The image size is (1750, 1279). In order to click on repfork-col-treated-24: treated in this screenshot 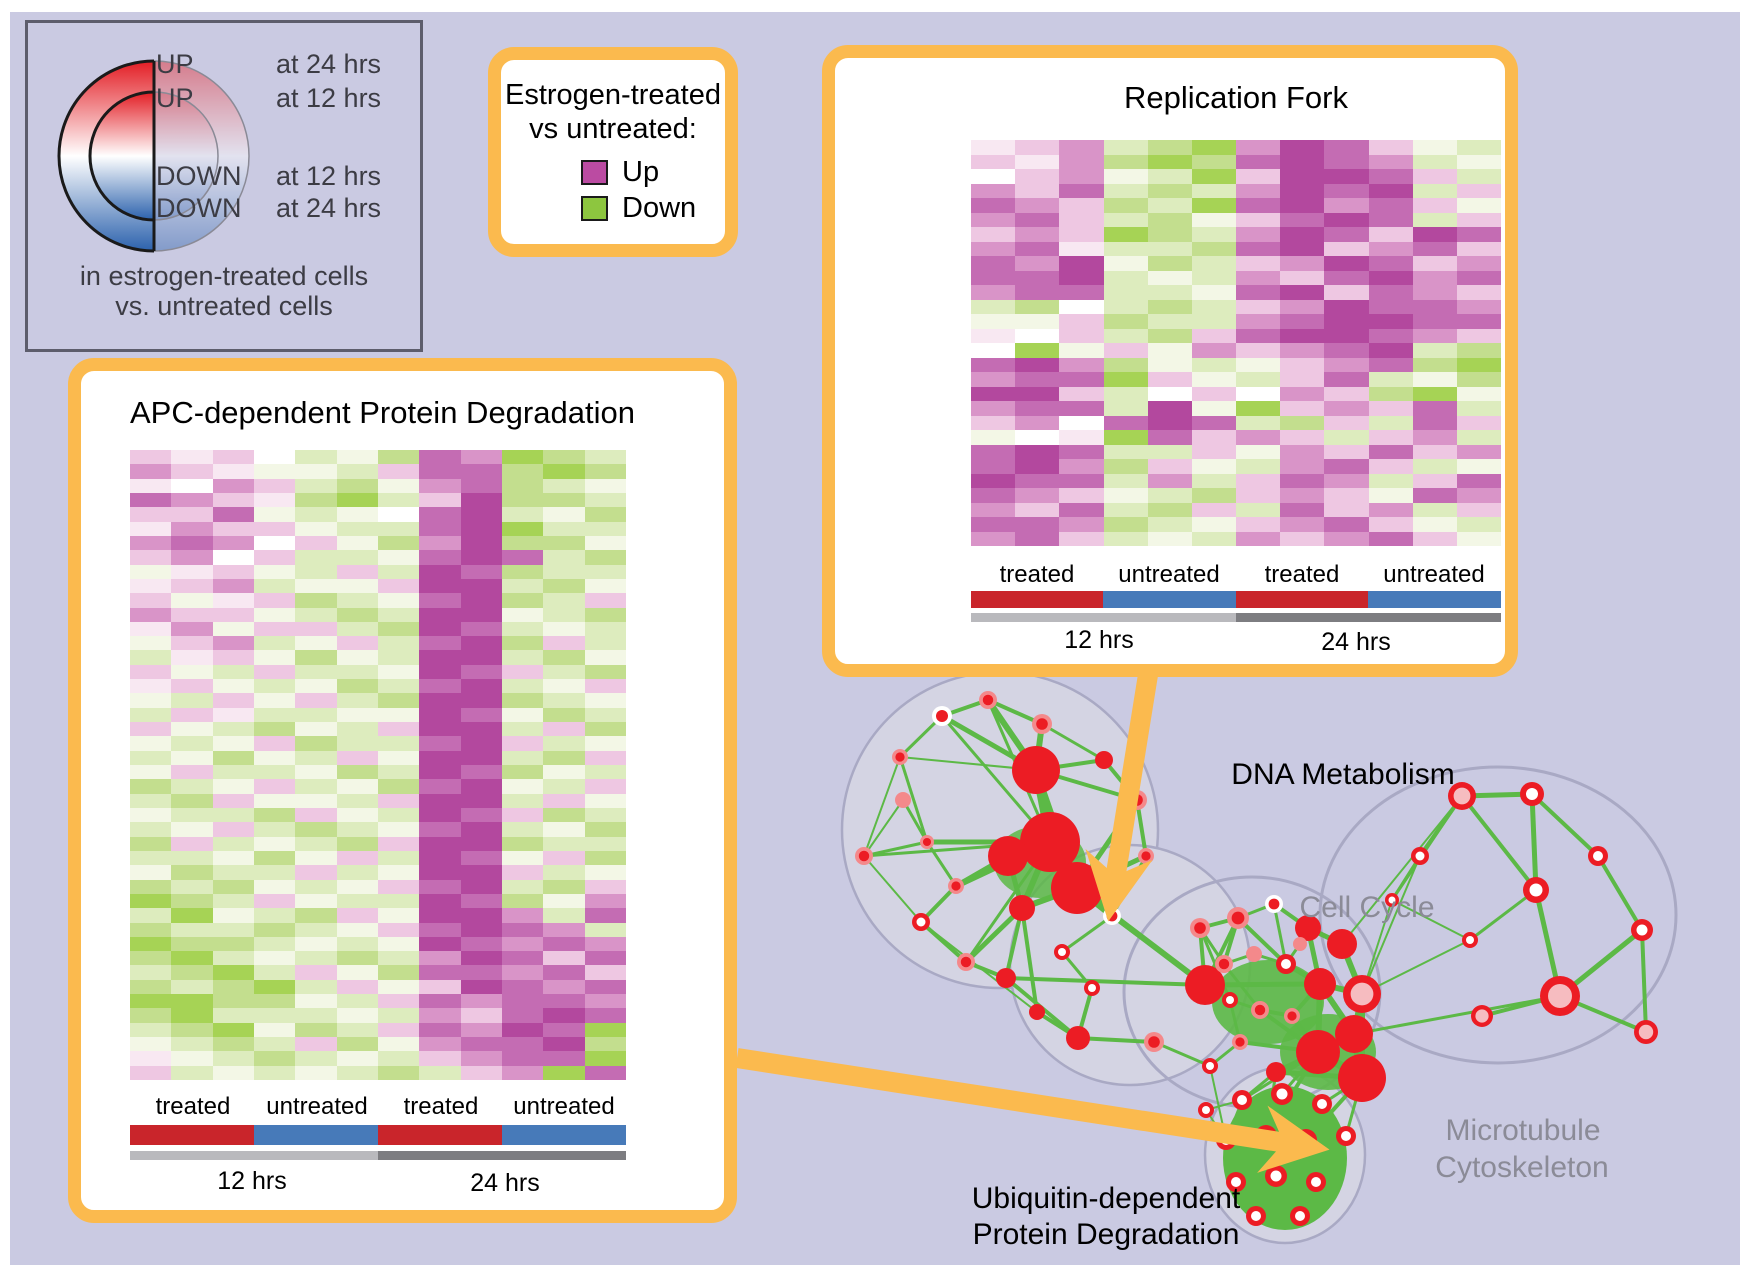, I will do `click(1302, 574)`.